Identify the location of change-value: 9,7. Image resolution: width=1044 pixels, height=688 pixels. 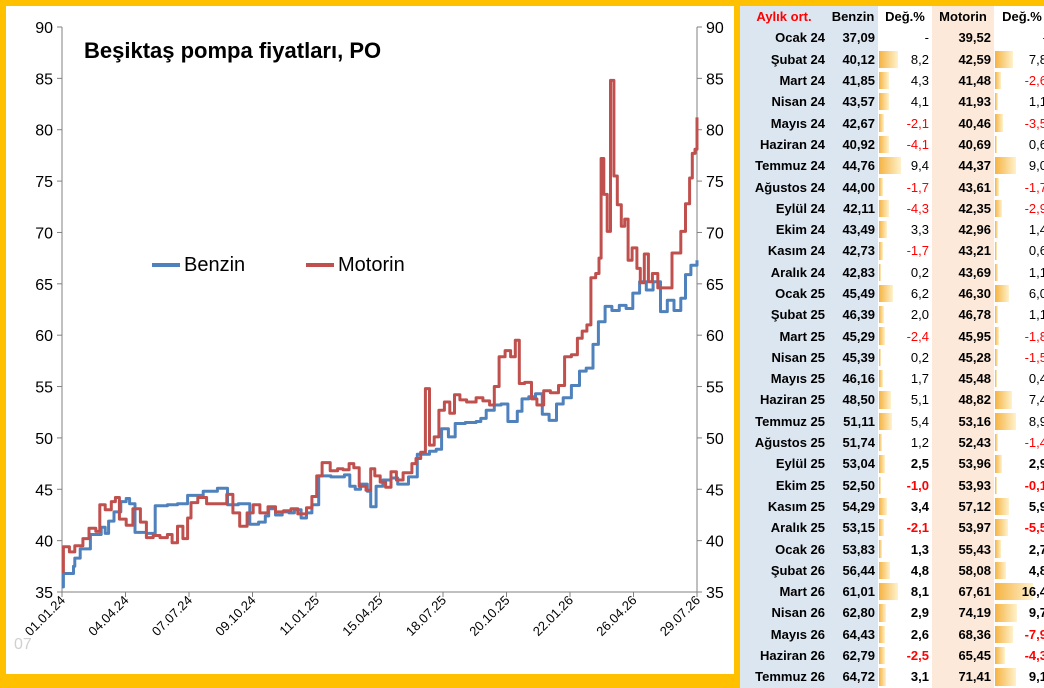
(1036, 613).